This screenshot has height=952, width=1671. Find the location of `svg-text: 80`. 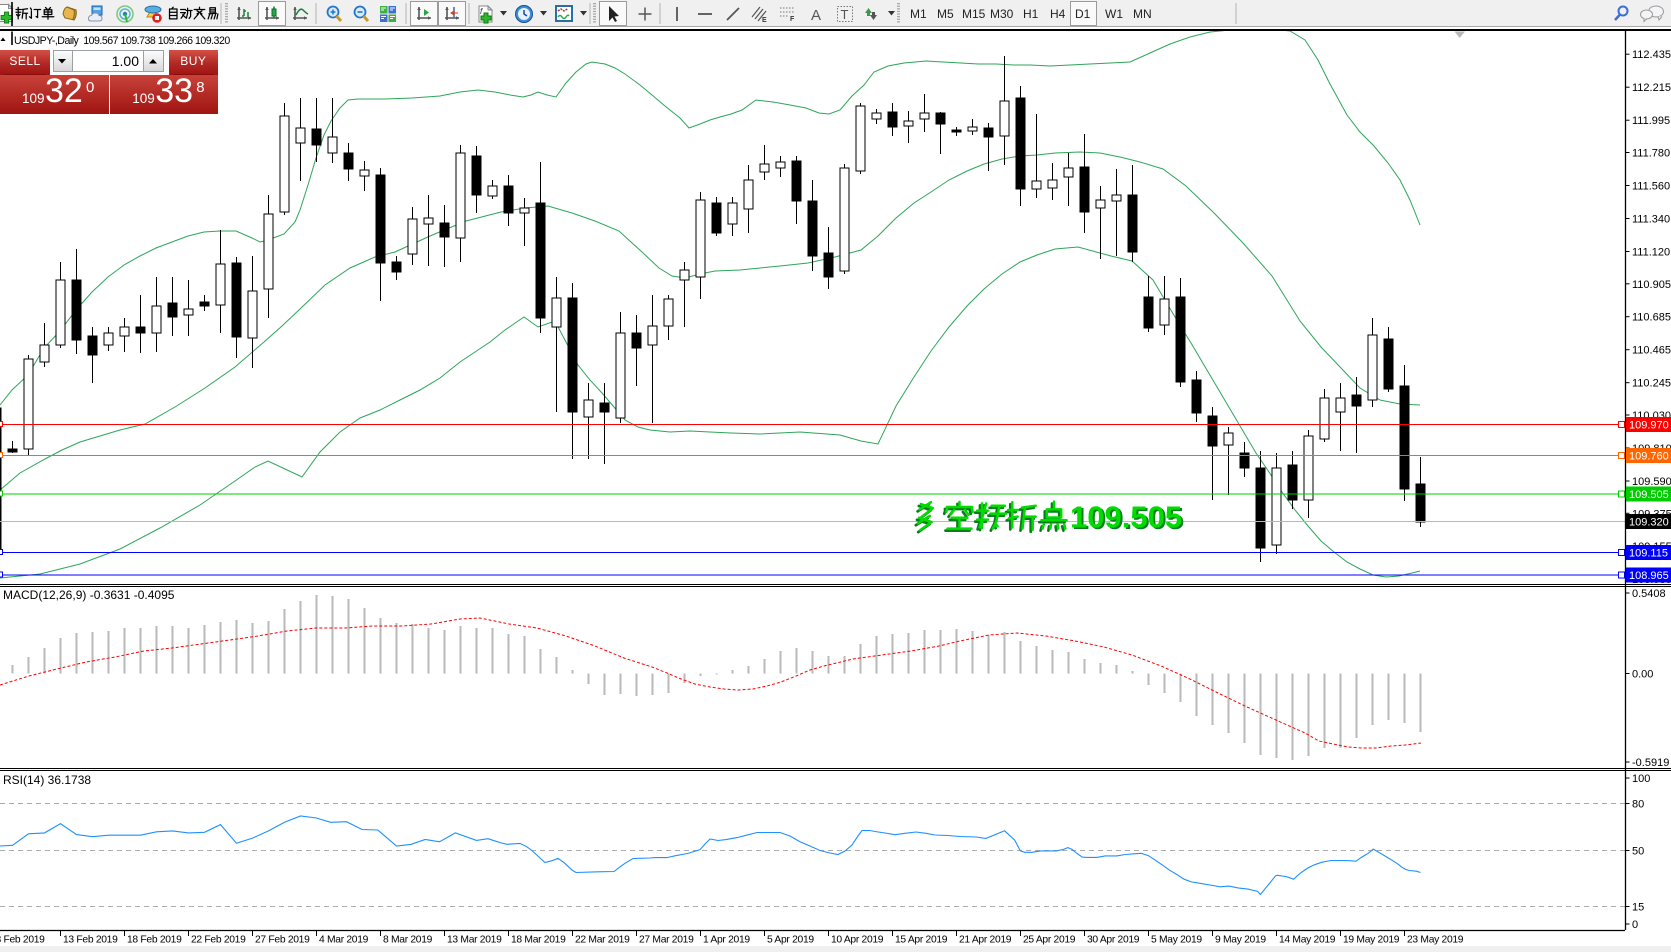

svg-text: 80 is located at coordinates (1638, 805).